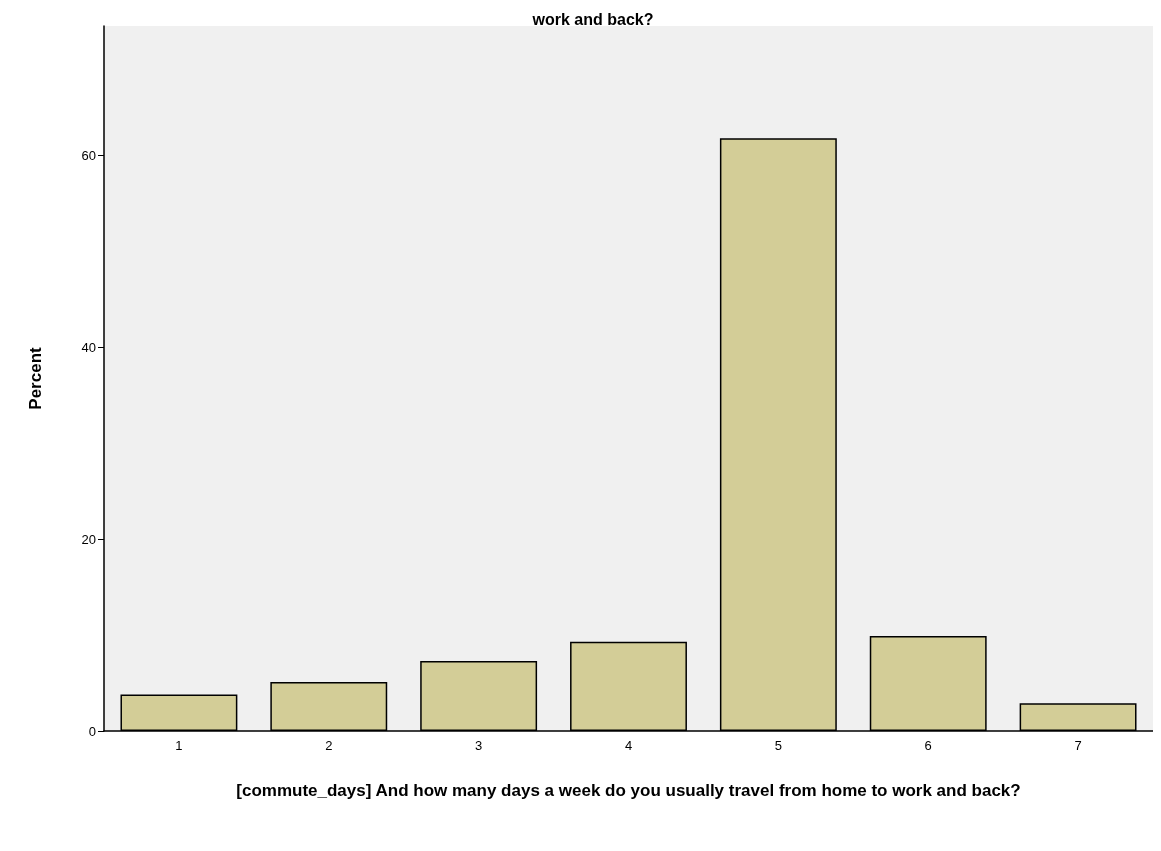 This screenshot has height=851, width=1161. What do you see at coordinates (1078, 745) in the screenshot?
I see `x-tick-label: 7` at bounding box center [1078, 745].